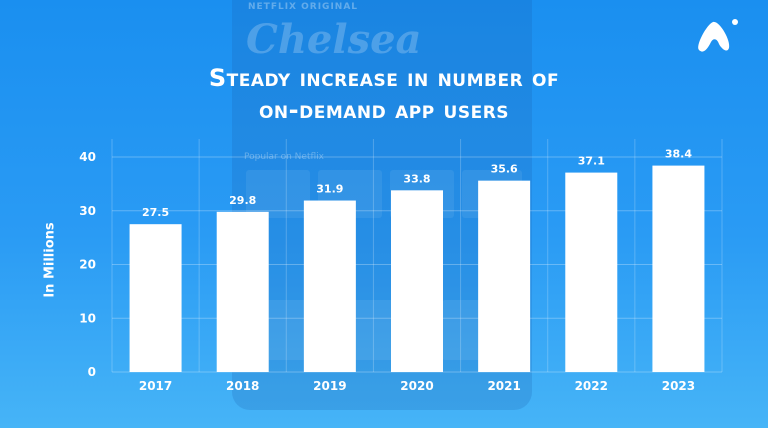  Describe the element at coordinates (155, 386) in the screenshot. I see `x-tick-label: 2017` at that location.